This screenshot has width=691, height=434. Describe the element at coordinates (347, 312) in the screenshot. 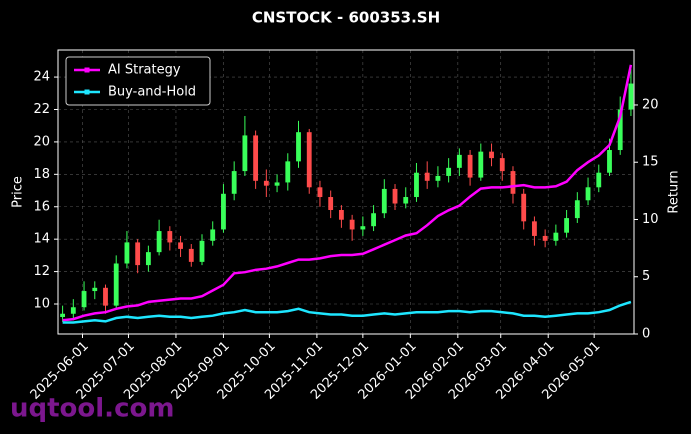

I see `series-line` at that location.